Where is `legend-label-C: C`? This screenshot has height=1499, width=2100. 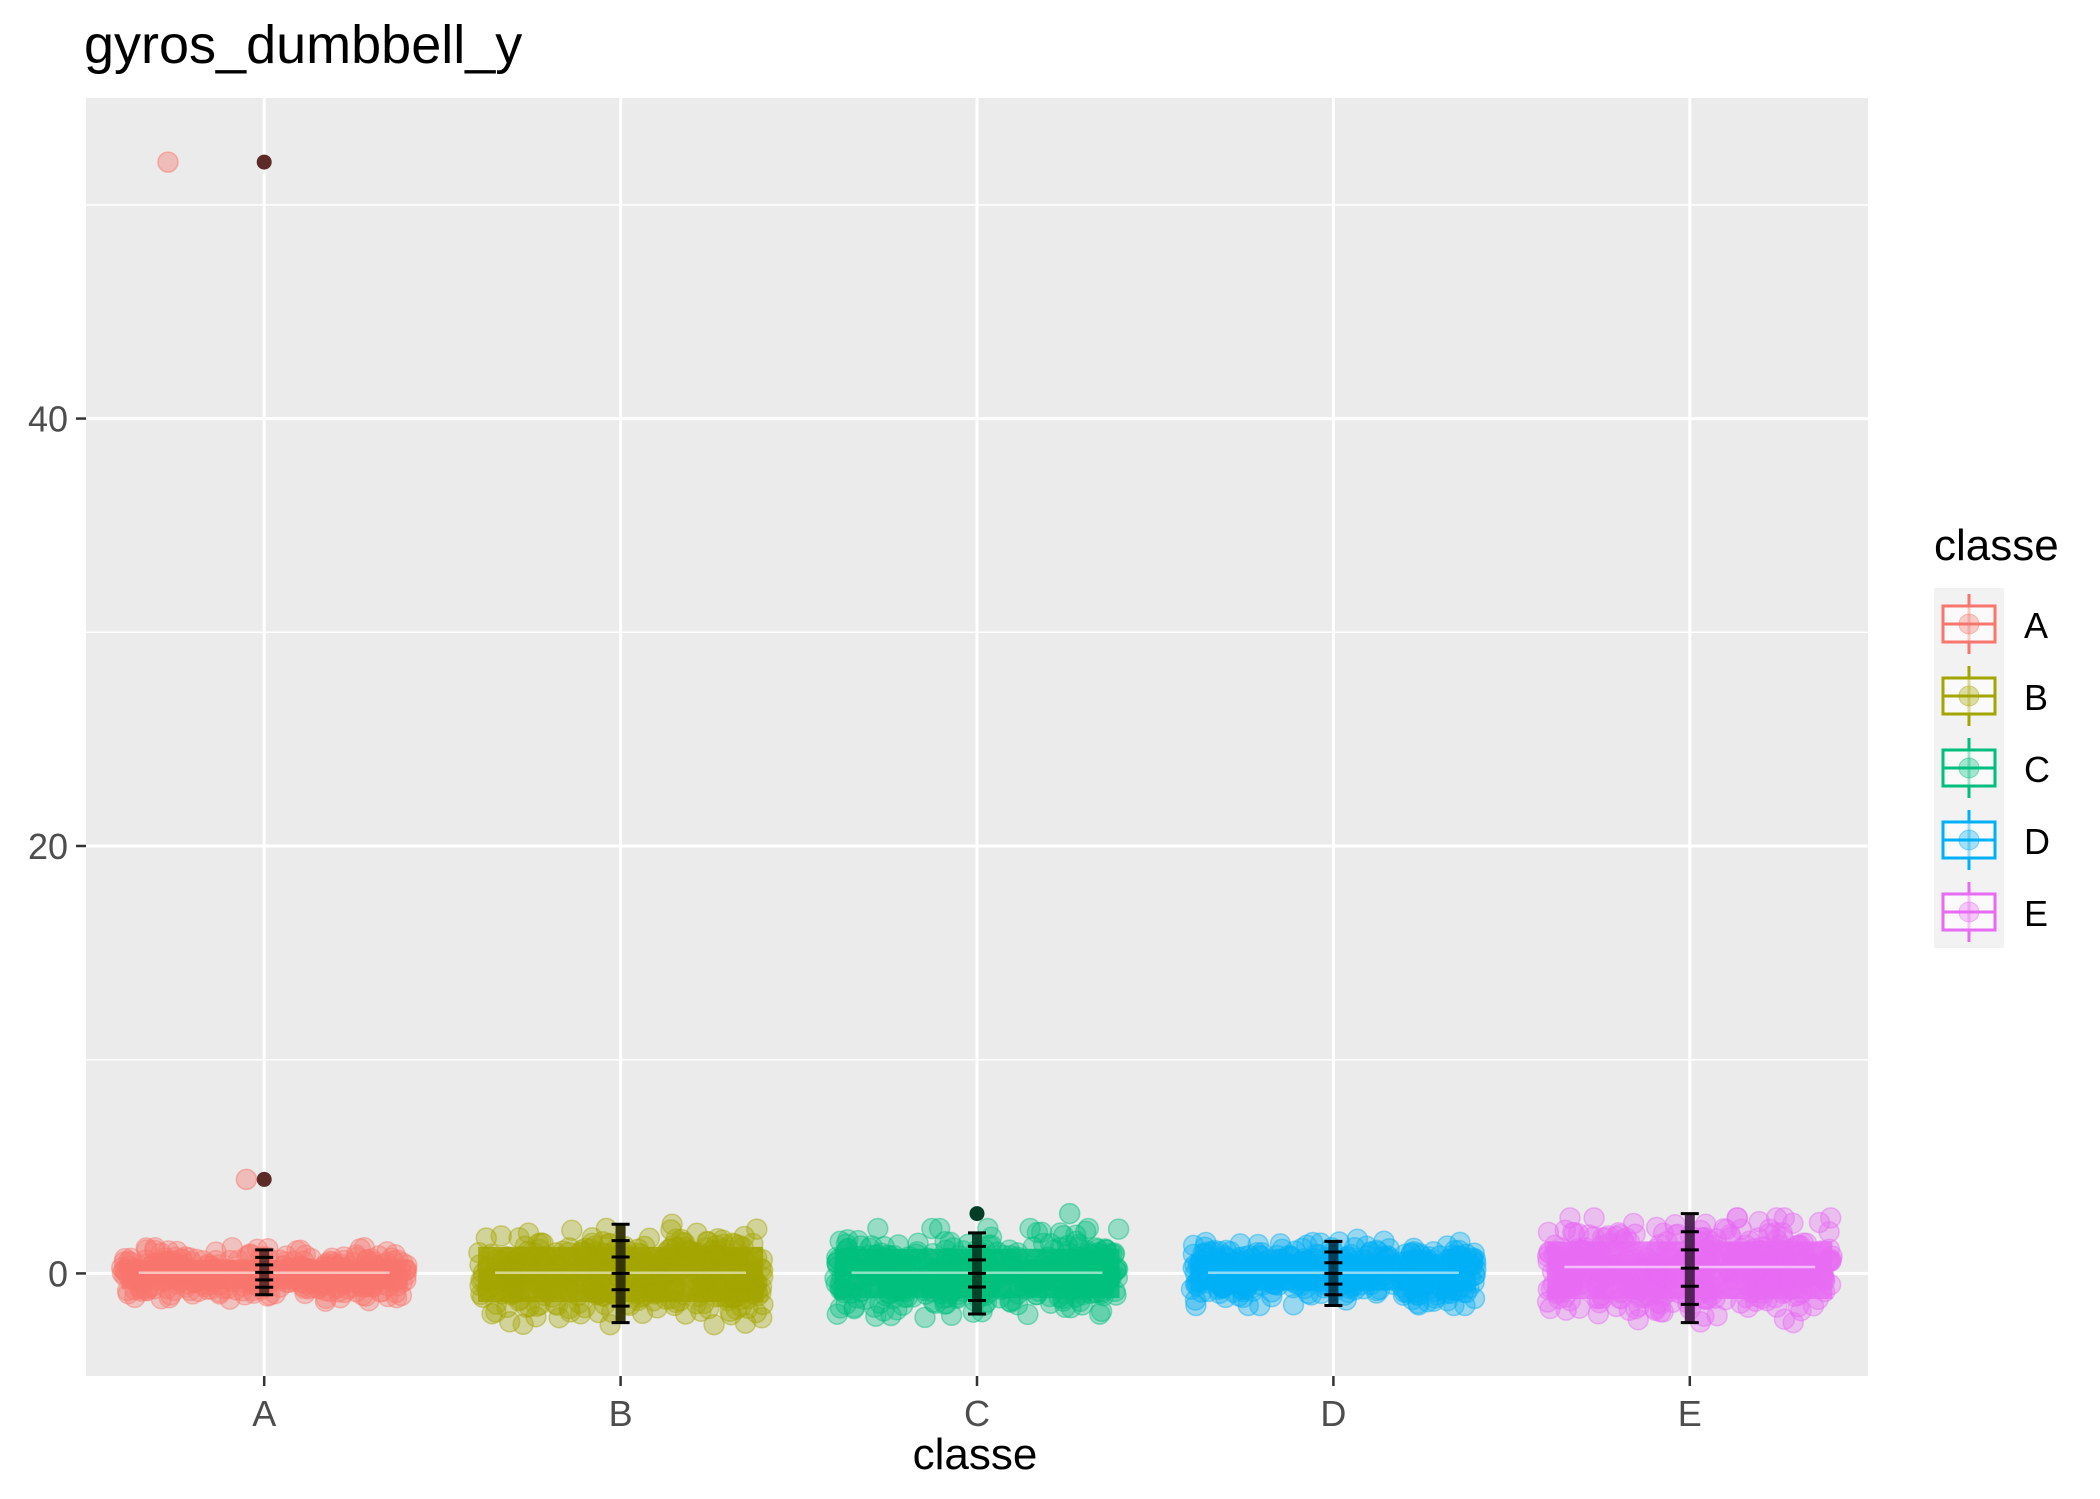
legend-label-C: C is located at coordinates (2037, 769).